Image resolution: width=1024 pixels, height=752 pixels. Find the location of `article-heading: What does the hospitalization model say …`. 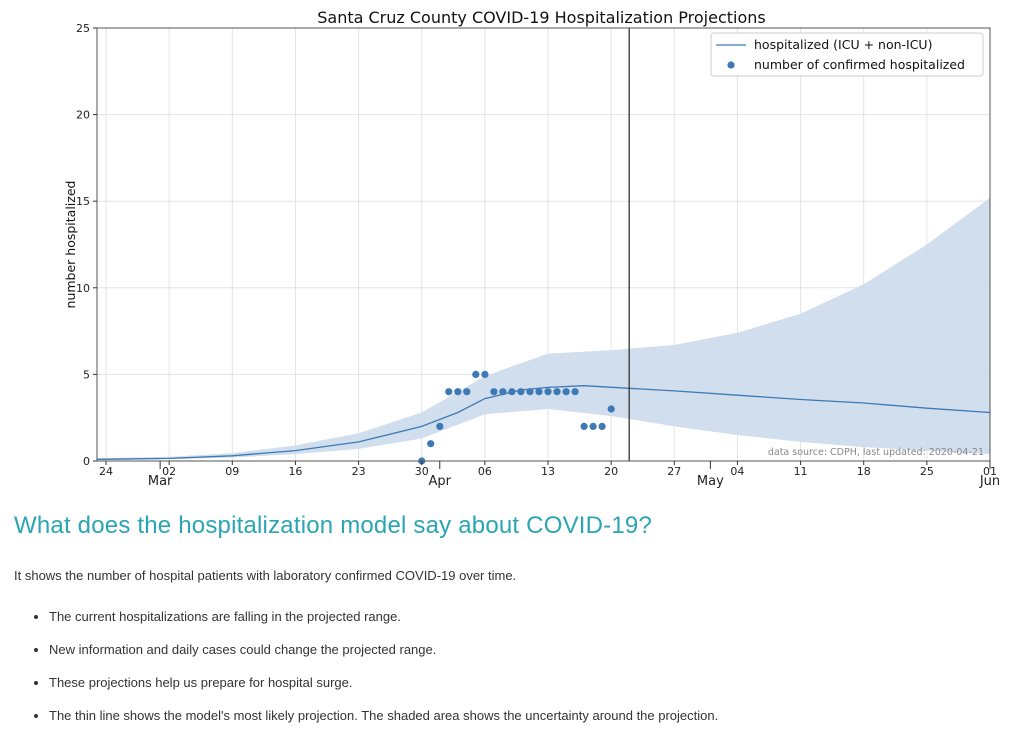

article-heading: What does the hospitalization model say … is located at coordinates (333, 525).